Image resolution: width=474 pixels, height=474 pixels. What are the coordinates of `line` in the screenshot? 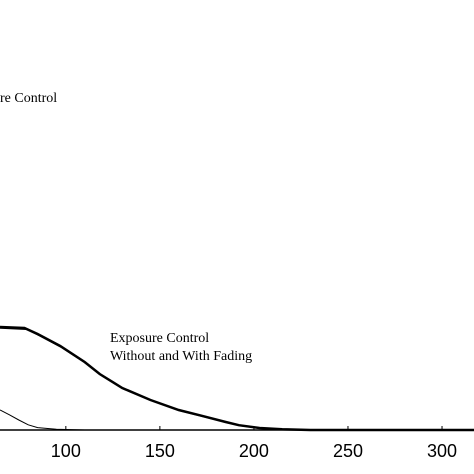 It's located at (42, 420).